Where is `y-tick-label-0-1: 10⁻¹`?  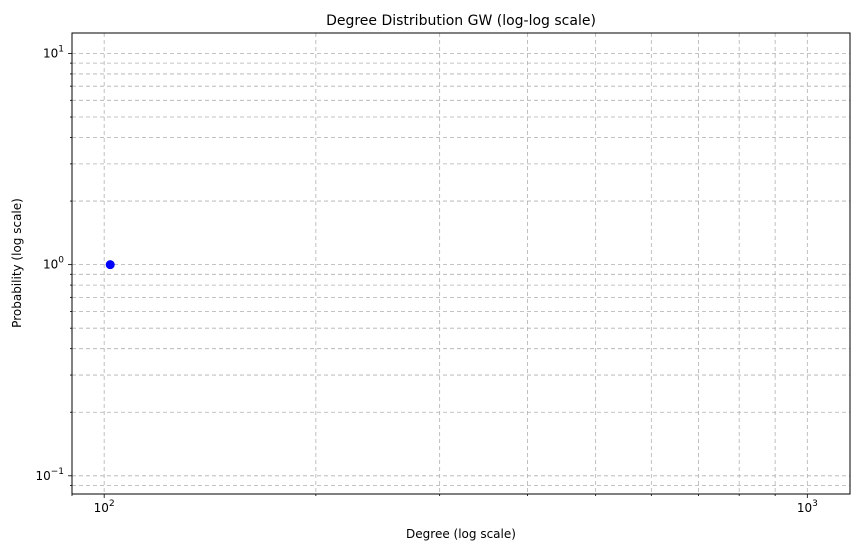
y-tick-label-0-1: 10⁻¹ is located at coordinates (49, 475).